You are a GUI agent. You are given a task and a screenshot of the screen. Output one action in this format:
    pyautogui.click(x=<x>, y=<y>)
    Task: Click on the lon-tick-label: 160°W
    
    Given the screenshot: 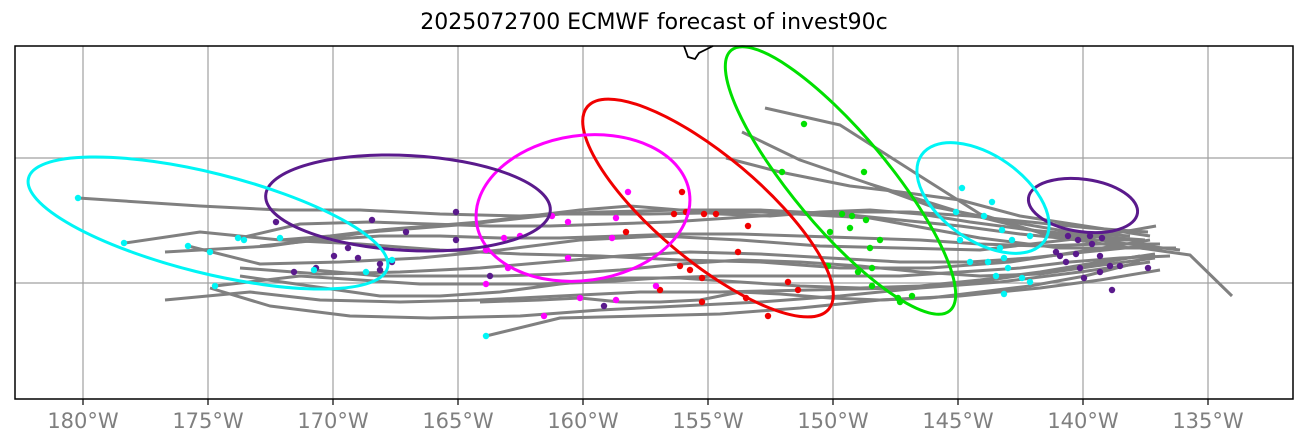 What is the action you would take?
    pyautogui.click(x=583, y=421)
    